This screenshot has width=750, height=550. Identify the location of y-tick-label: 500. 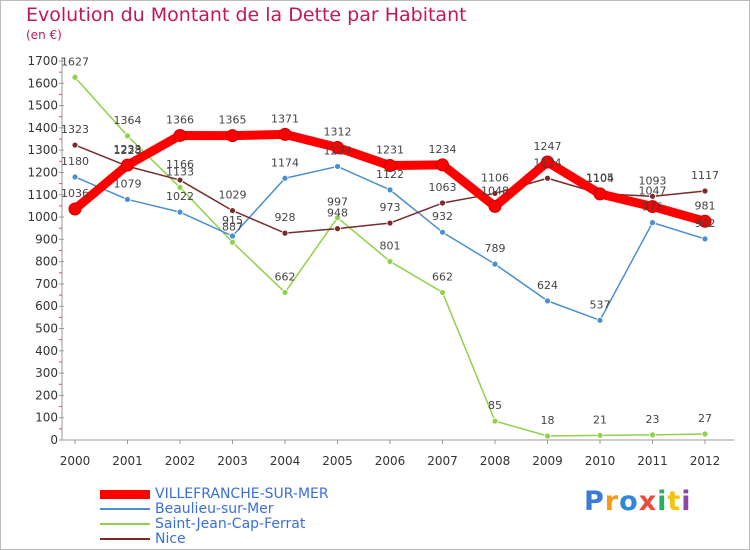
(46, 329).